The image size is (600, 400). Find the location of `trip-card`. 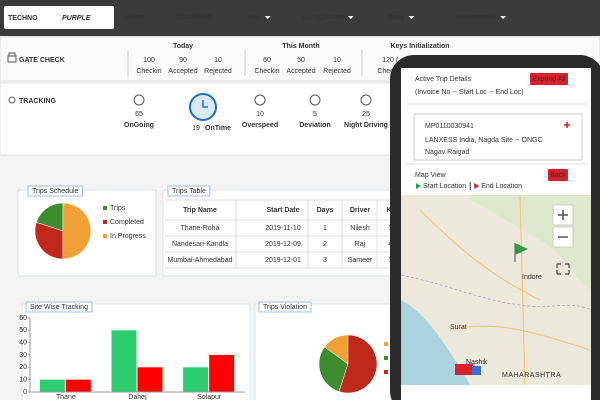

trip-card is located at coordinates (498, 137).